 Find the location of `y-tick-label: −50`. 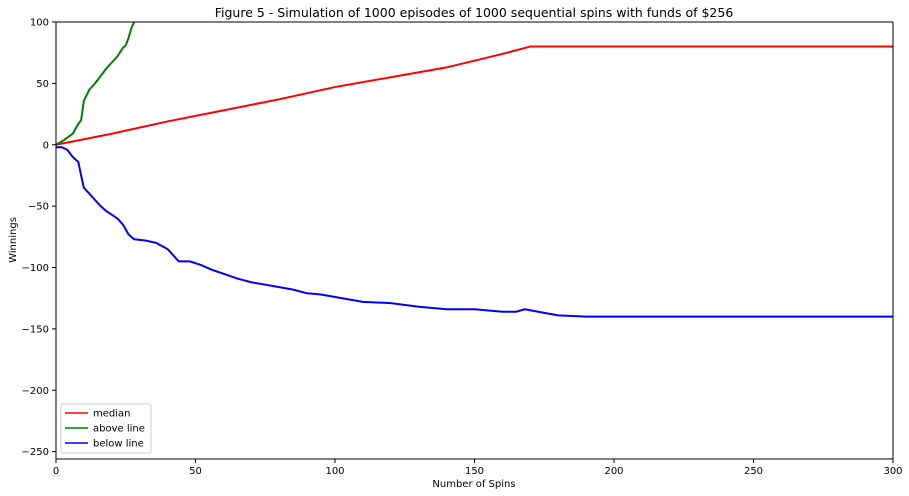

y-tick-label: −50 is located at coordinates (38, 207).